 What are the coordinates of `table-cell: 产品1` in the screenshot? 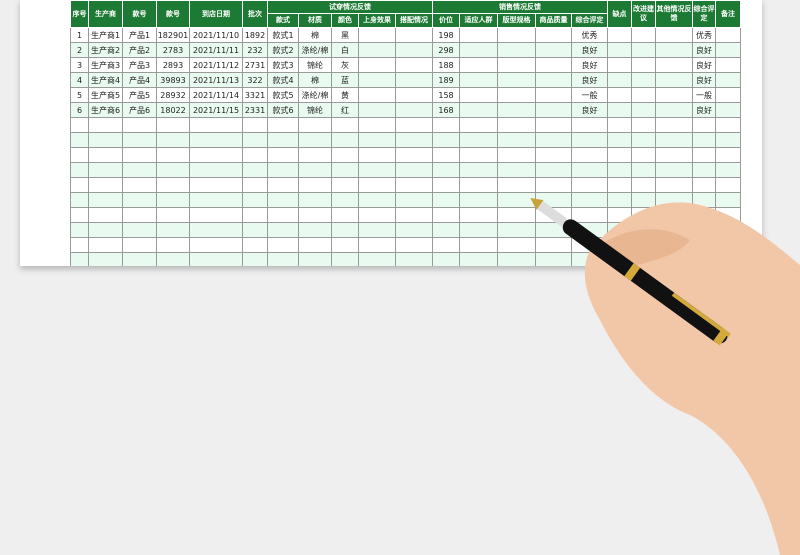 It's located at (139, 35).